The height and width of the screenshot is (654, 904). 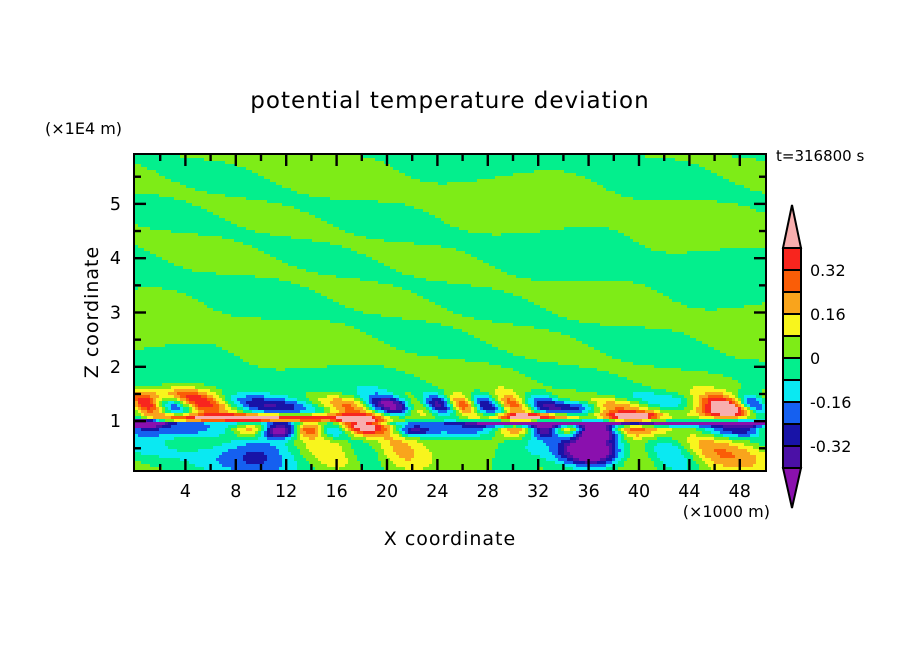 What do you see at coordinates (830, 402) in the screenshot?
I see `colorbar-label: -0.16` at bounding box center [830, 402].